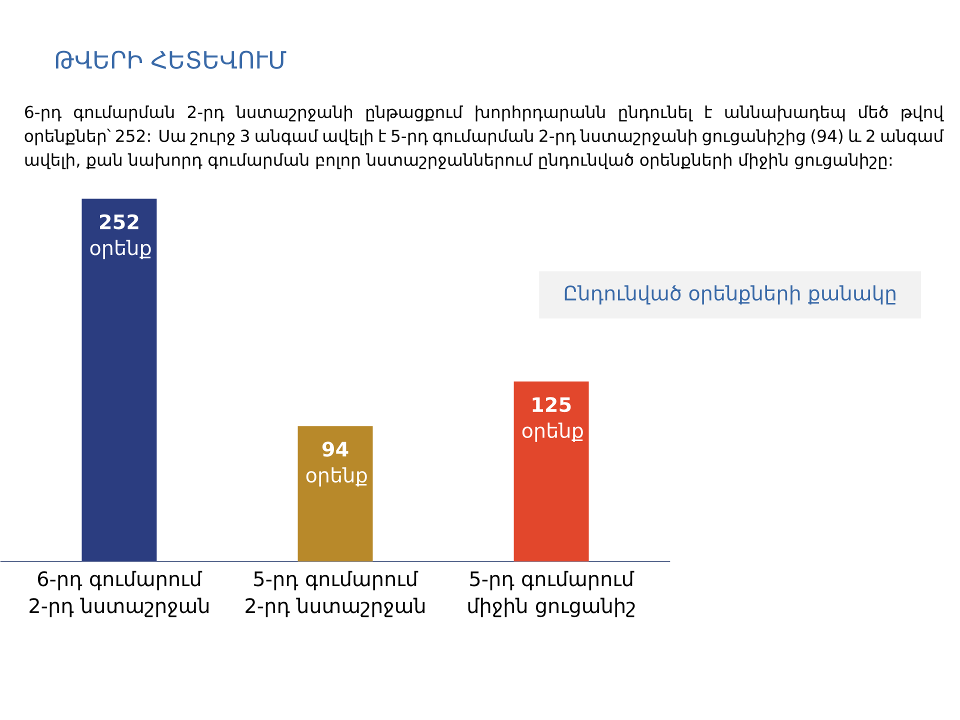  What do you see at coordinates (730, 295) in the screenshot?
I see `text: Ընդունված օրենքների քանակը` at bounding box center [730, 295].